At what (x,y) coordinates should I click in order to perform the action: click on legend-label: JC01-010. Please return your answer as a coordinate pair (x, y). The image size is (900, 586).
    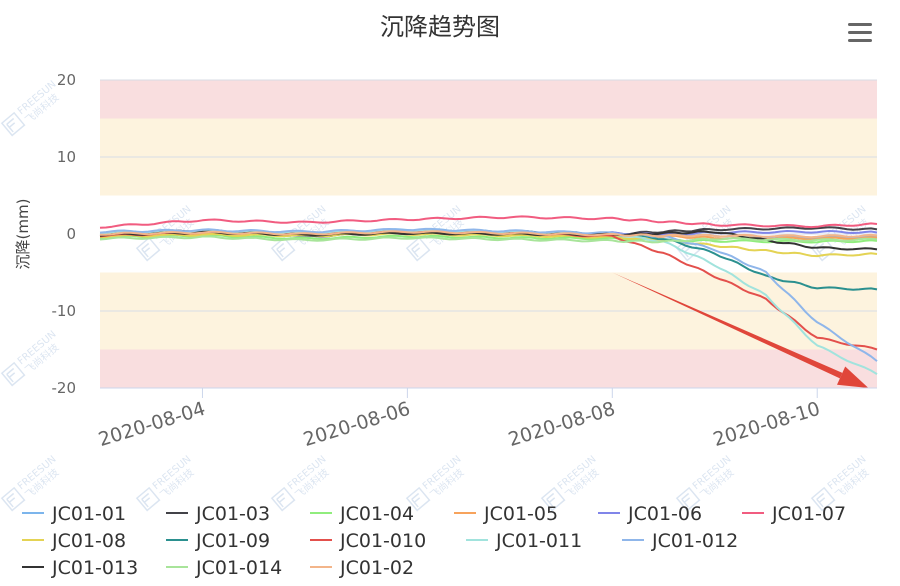
    Looking at the image, I should click on (382, 541).